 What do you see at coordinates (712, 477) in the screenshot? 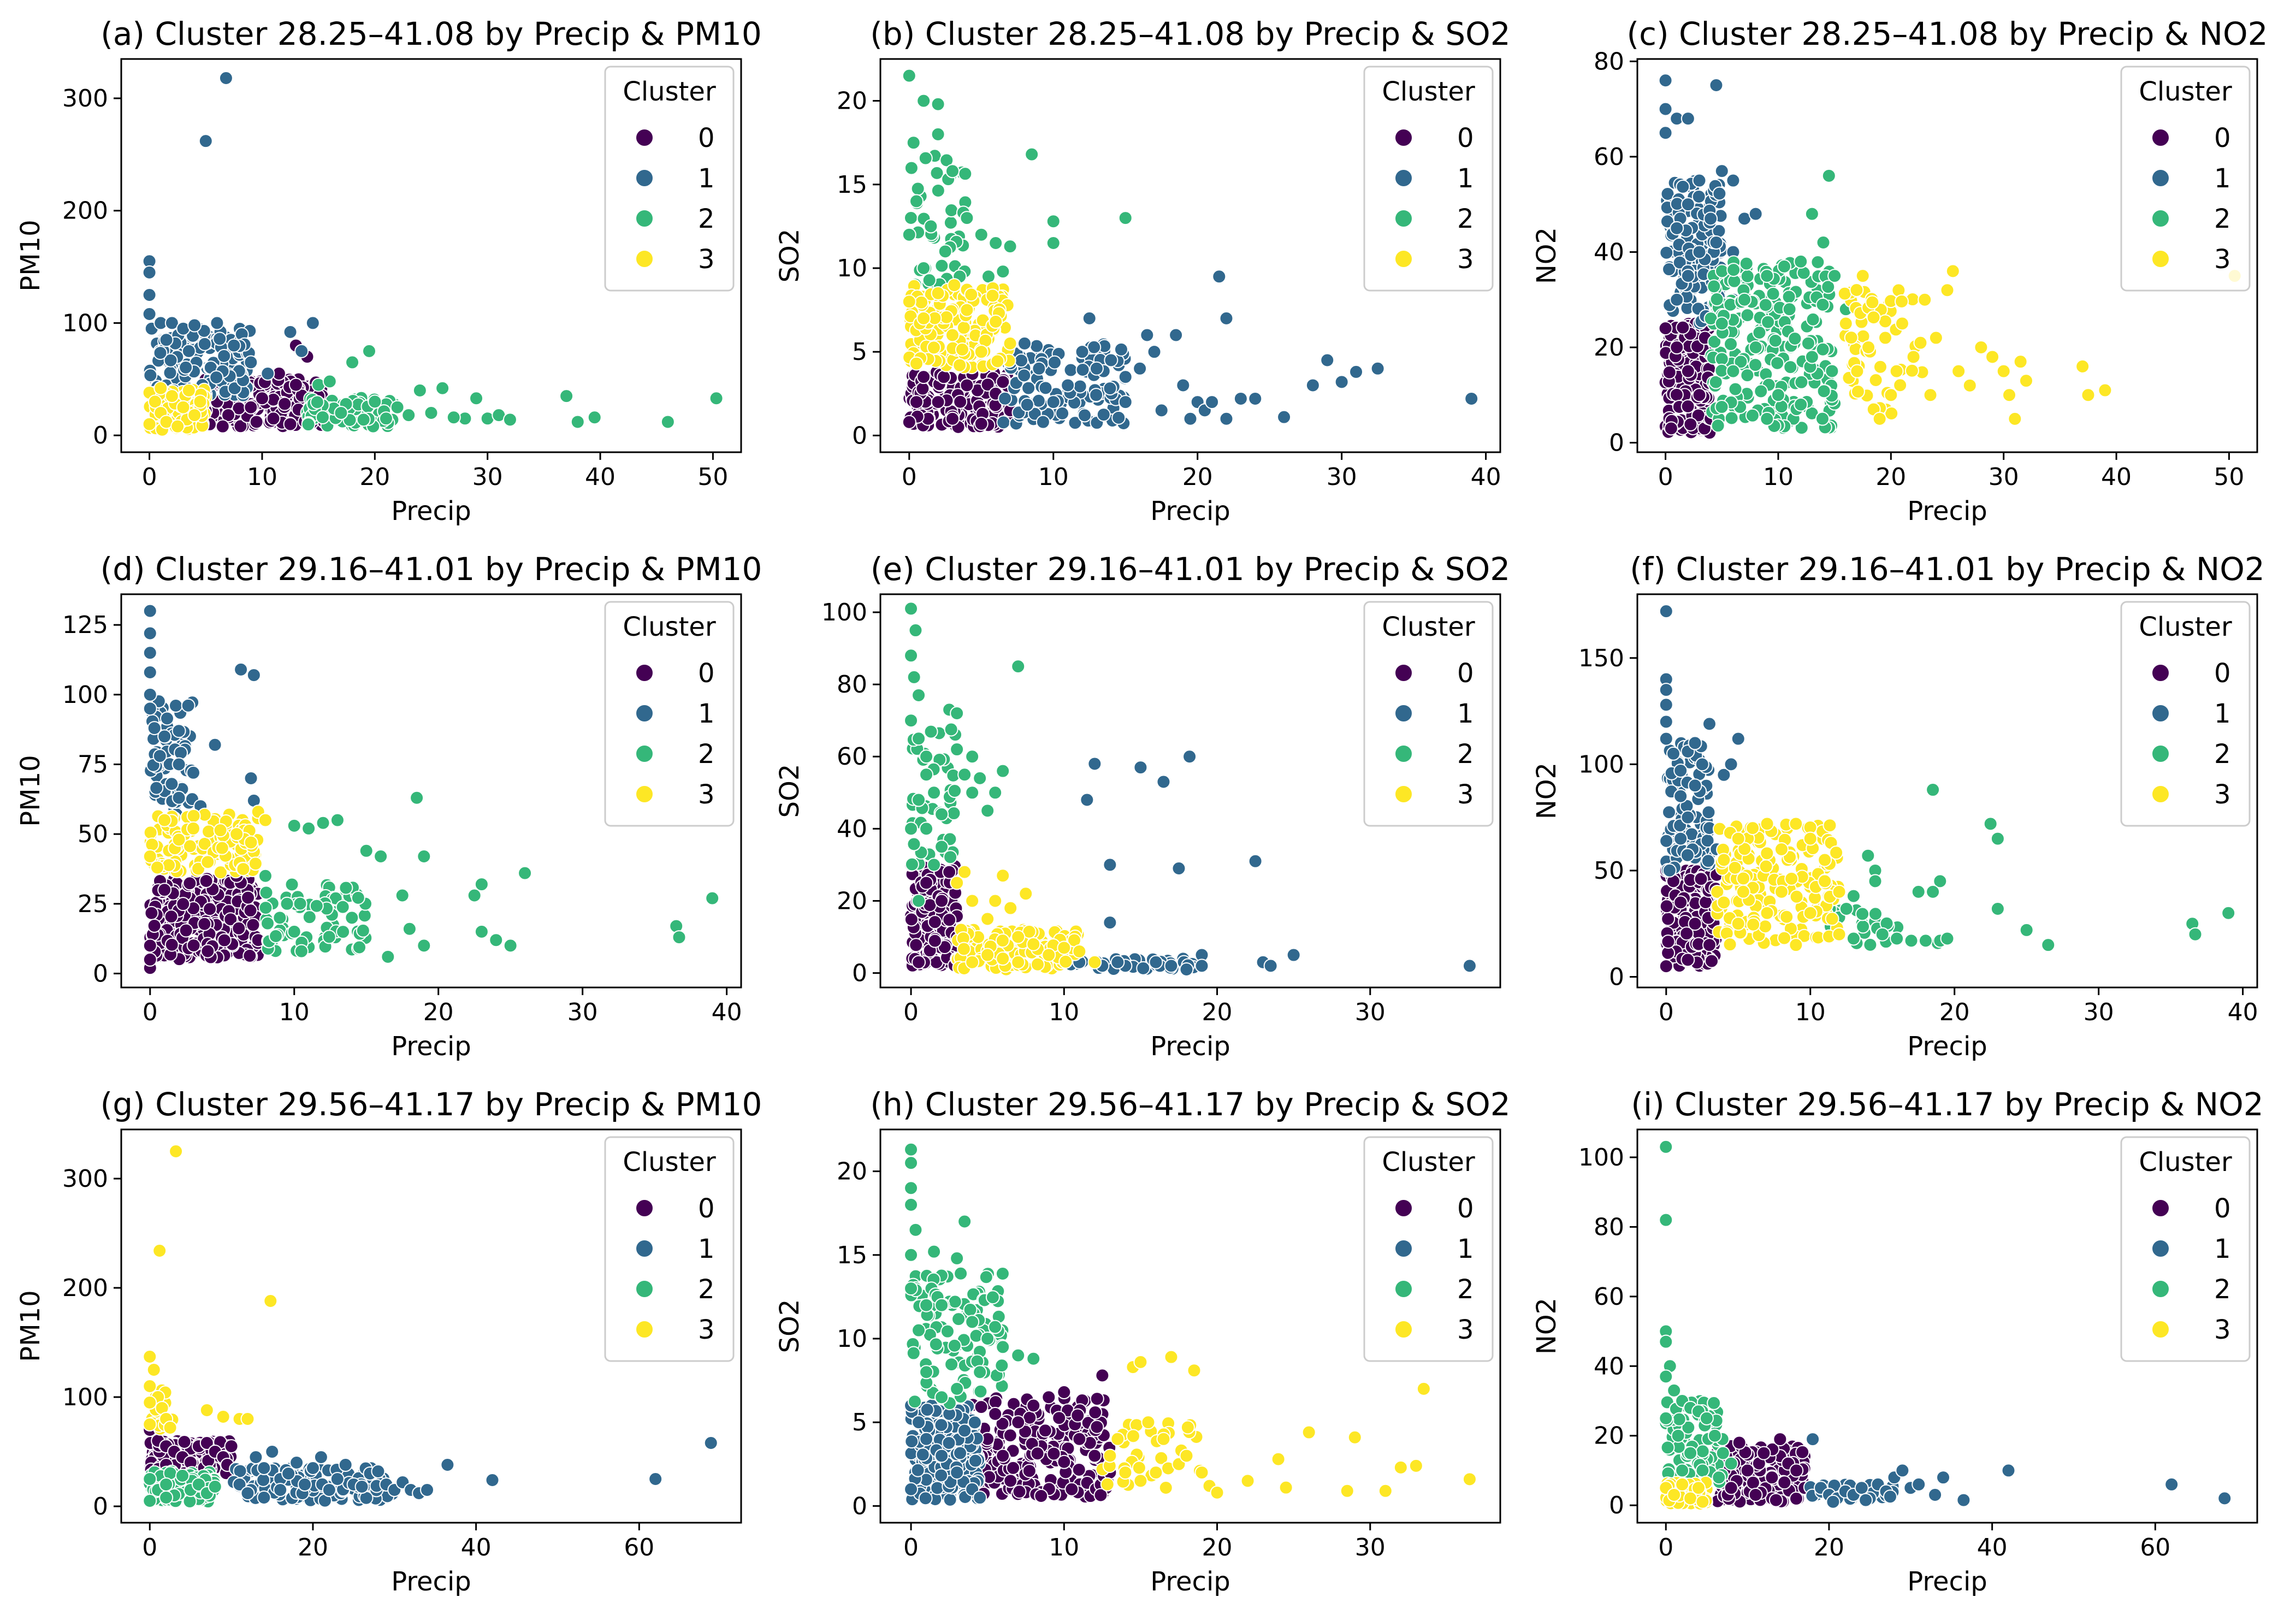
I see `x-tick-label: 50` at bounding box center [712, 477].